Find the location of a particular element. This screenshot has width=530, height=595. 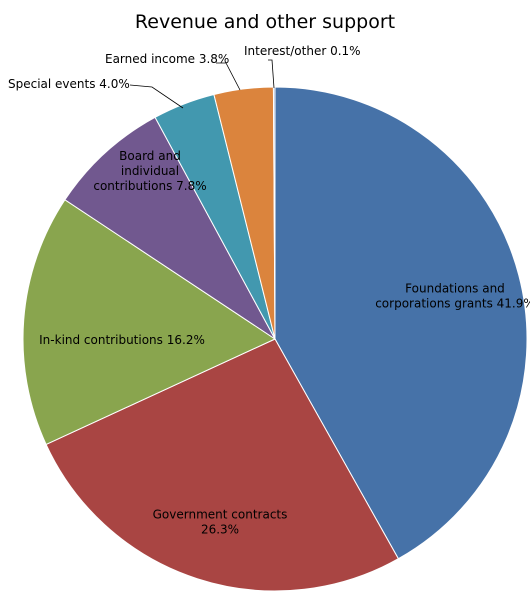

slice-label-line: Board and is located at coordinates (150, 156).